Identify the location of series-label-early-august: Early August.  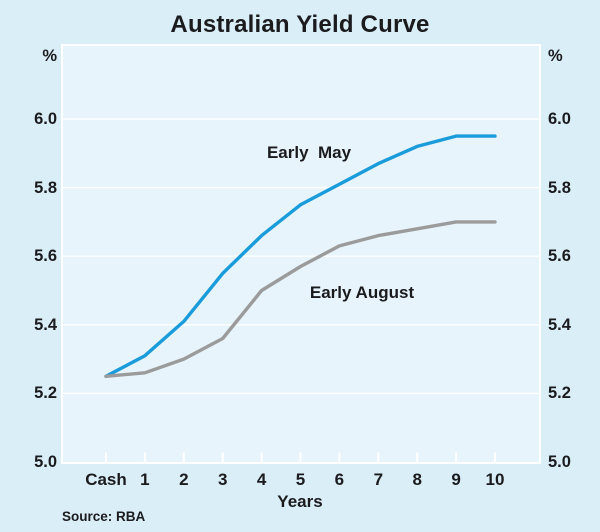
(362, 292).